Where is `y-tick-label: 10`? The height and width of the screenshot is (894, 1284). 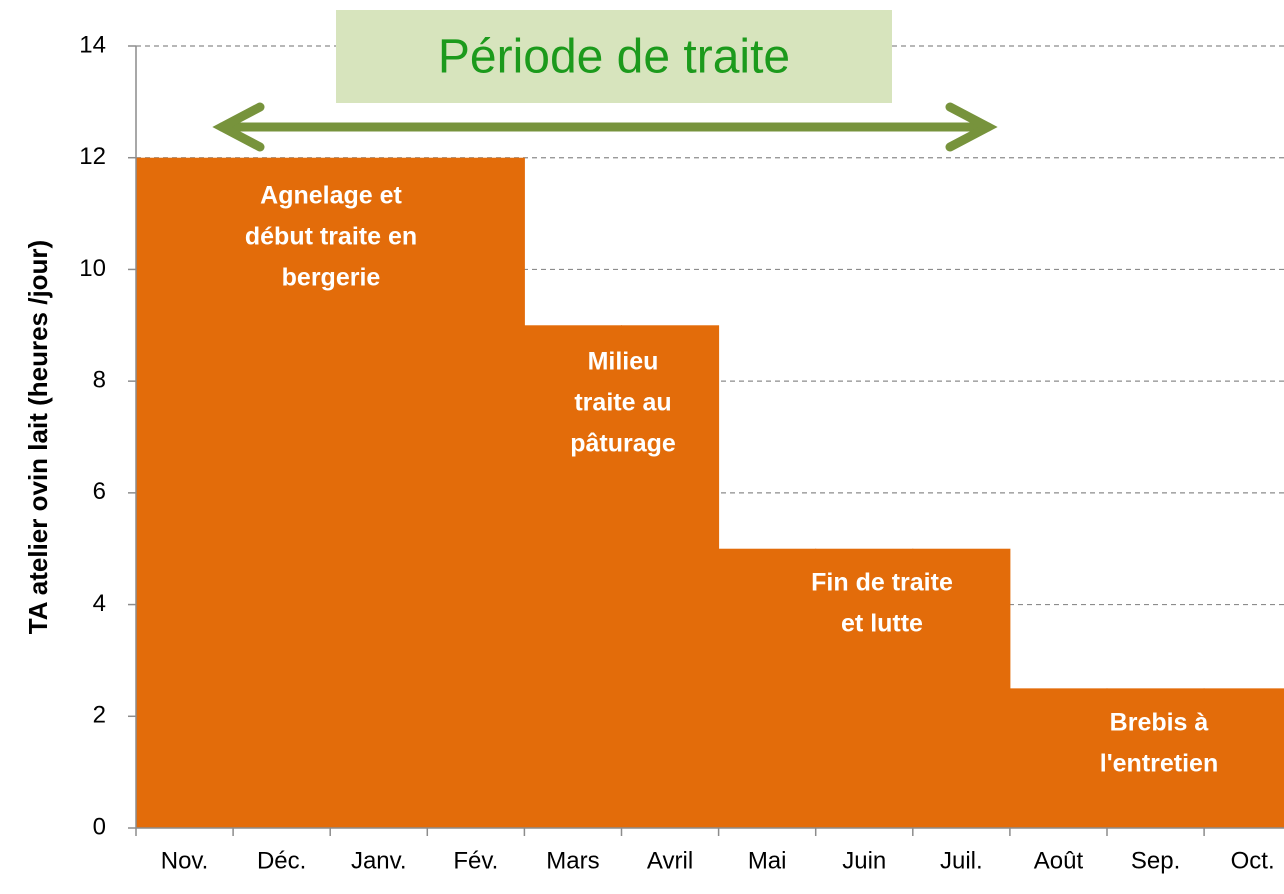 y-tick-label: 10 is located at coordinates (92, 268).